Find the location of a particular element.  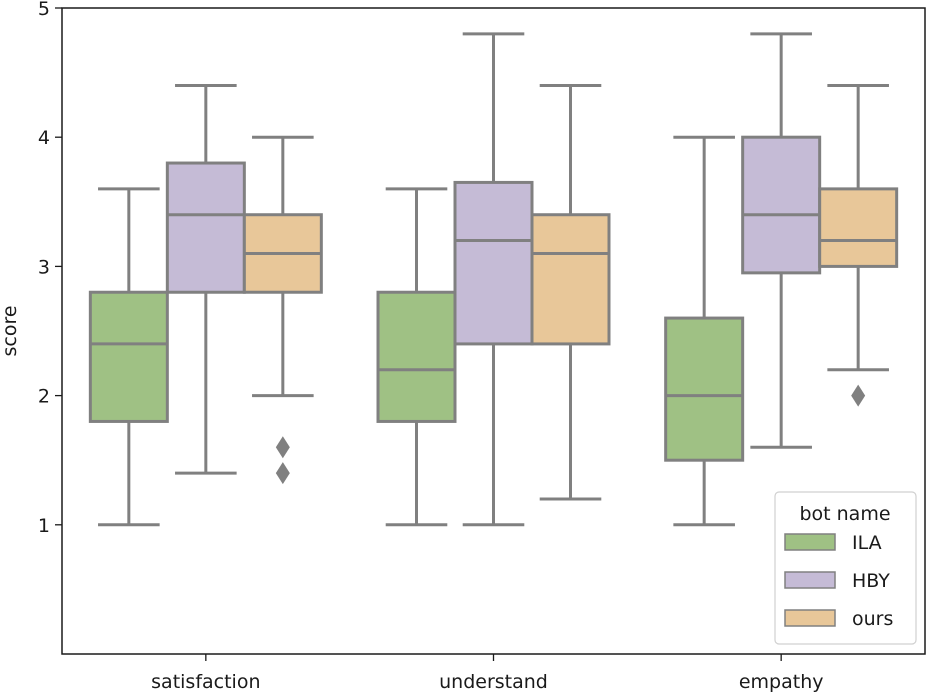

box-ours-understand is located at coordinates (570, 292).